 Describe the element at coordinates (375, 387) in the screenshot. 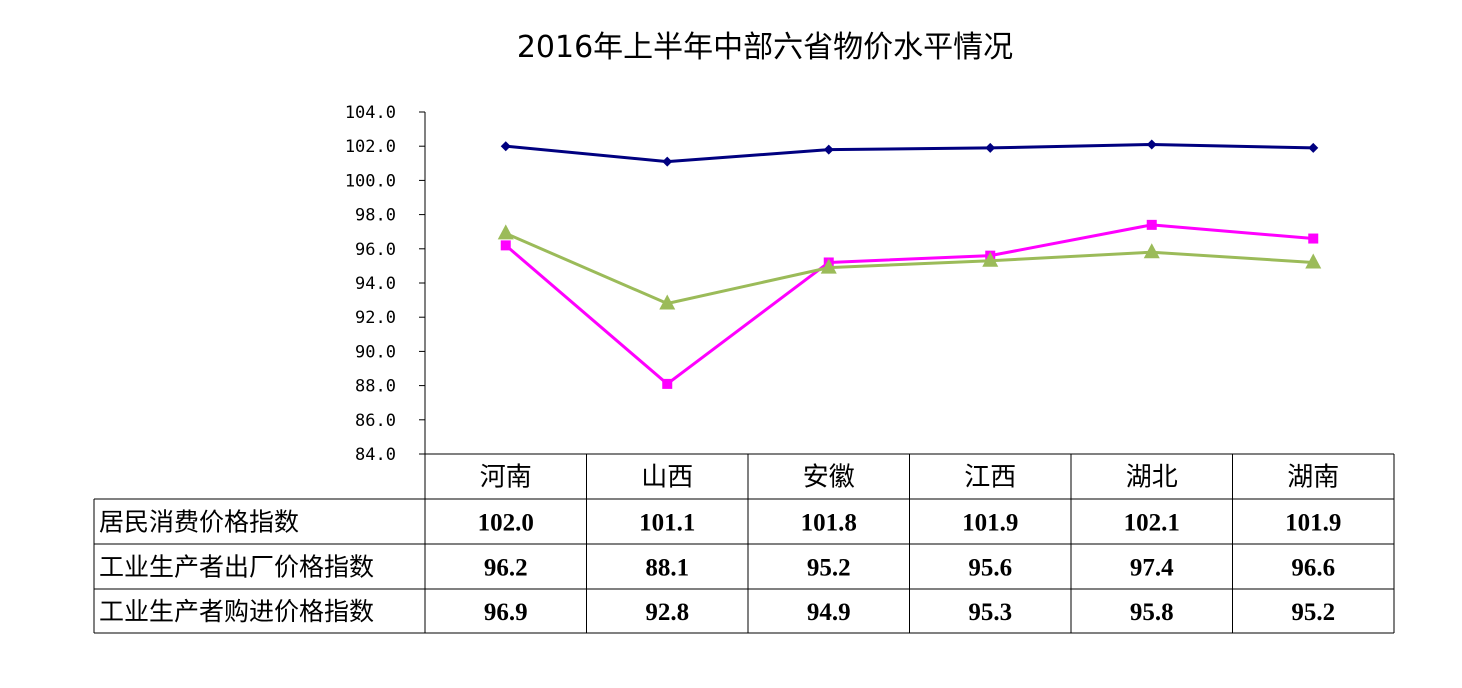

I see `y-tick-label: 88.0` at that location.